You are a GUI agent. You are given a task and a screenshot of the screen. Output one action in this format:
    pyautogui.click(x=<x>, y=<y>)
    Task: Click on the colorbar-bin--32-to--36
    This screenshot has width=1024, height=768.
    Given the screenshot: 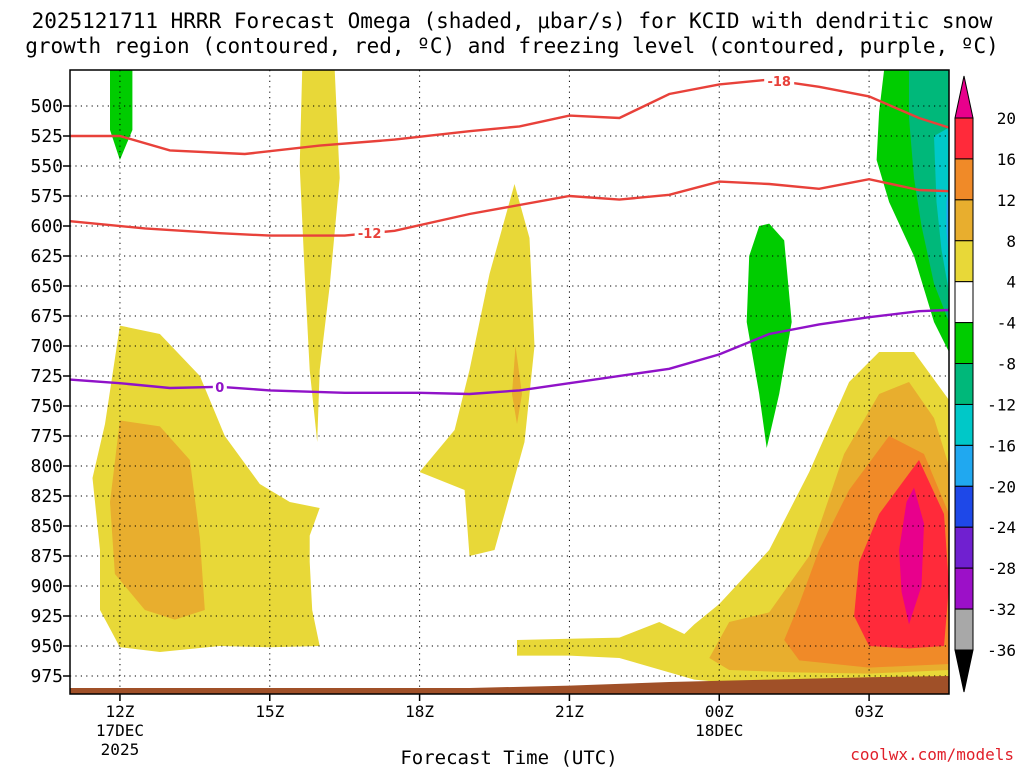 What is the action you would take?
    pyautogui.click(x=964, y=629)
    